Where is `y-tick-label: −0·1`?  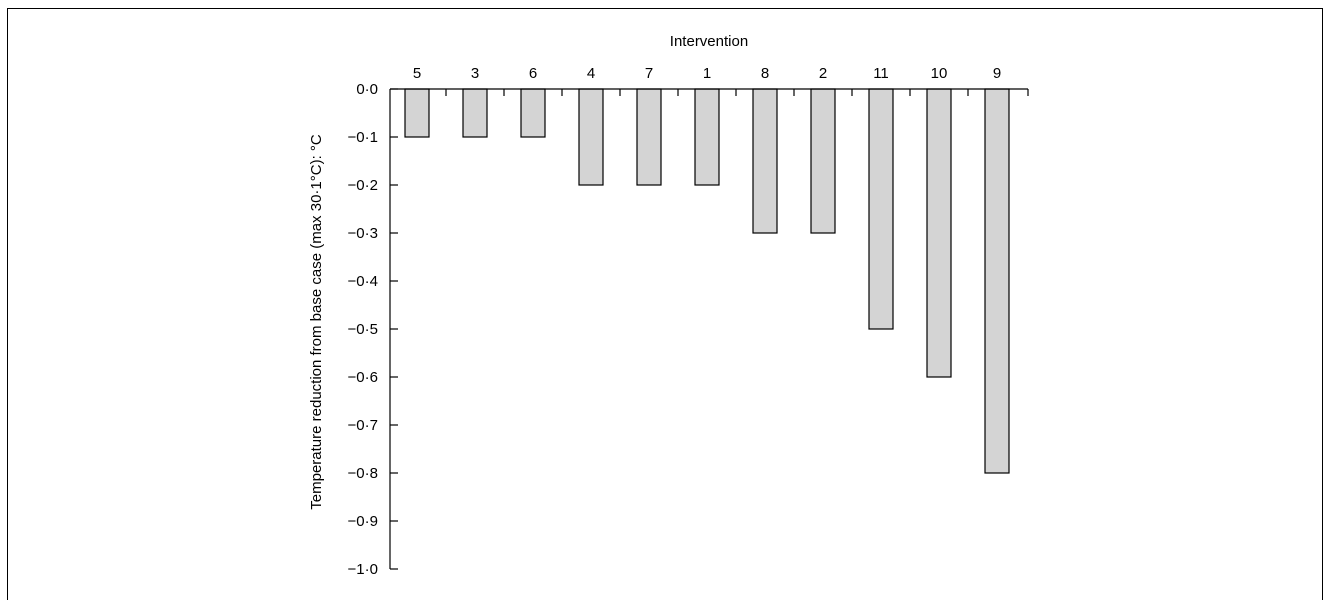 y-tick-label: −0·1 is located at coordinates (363, 137).